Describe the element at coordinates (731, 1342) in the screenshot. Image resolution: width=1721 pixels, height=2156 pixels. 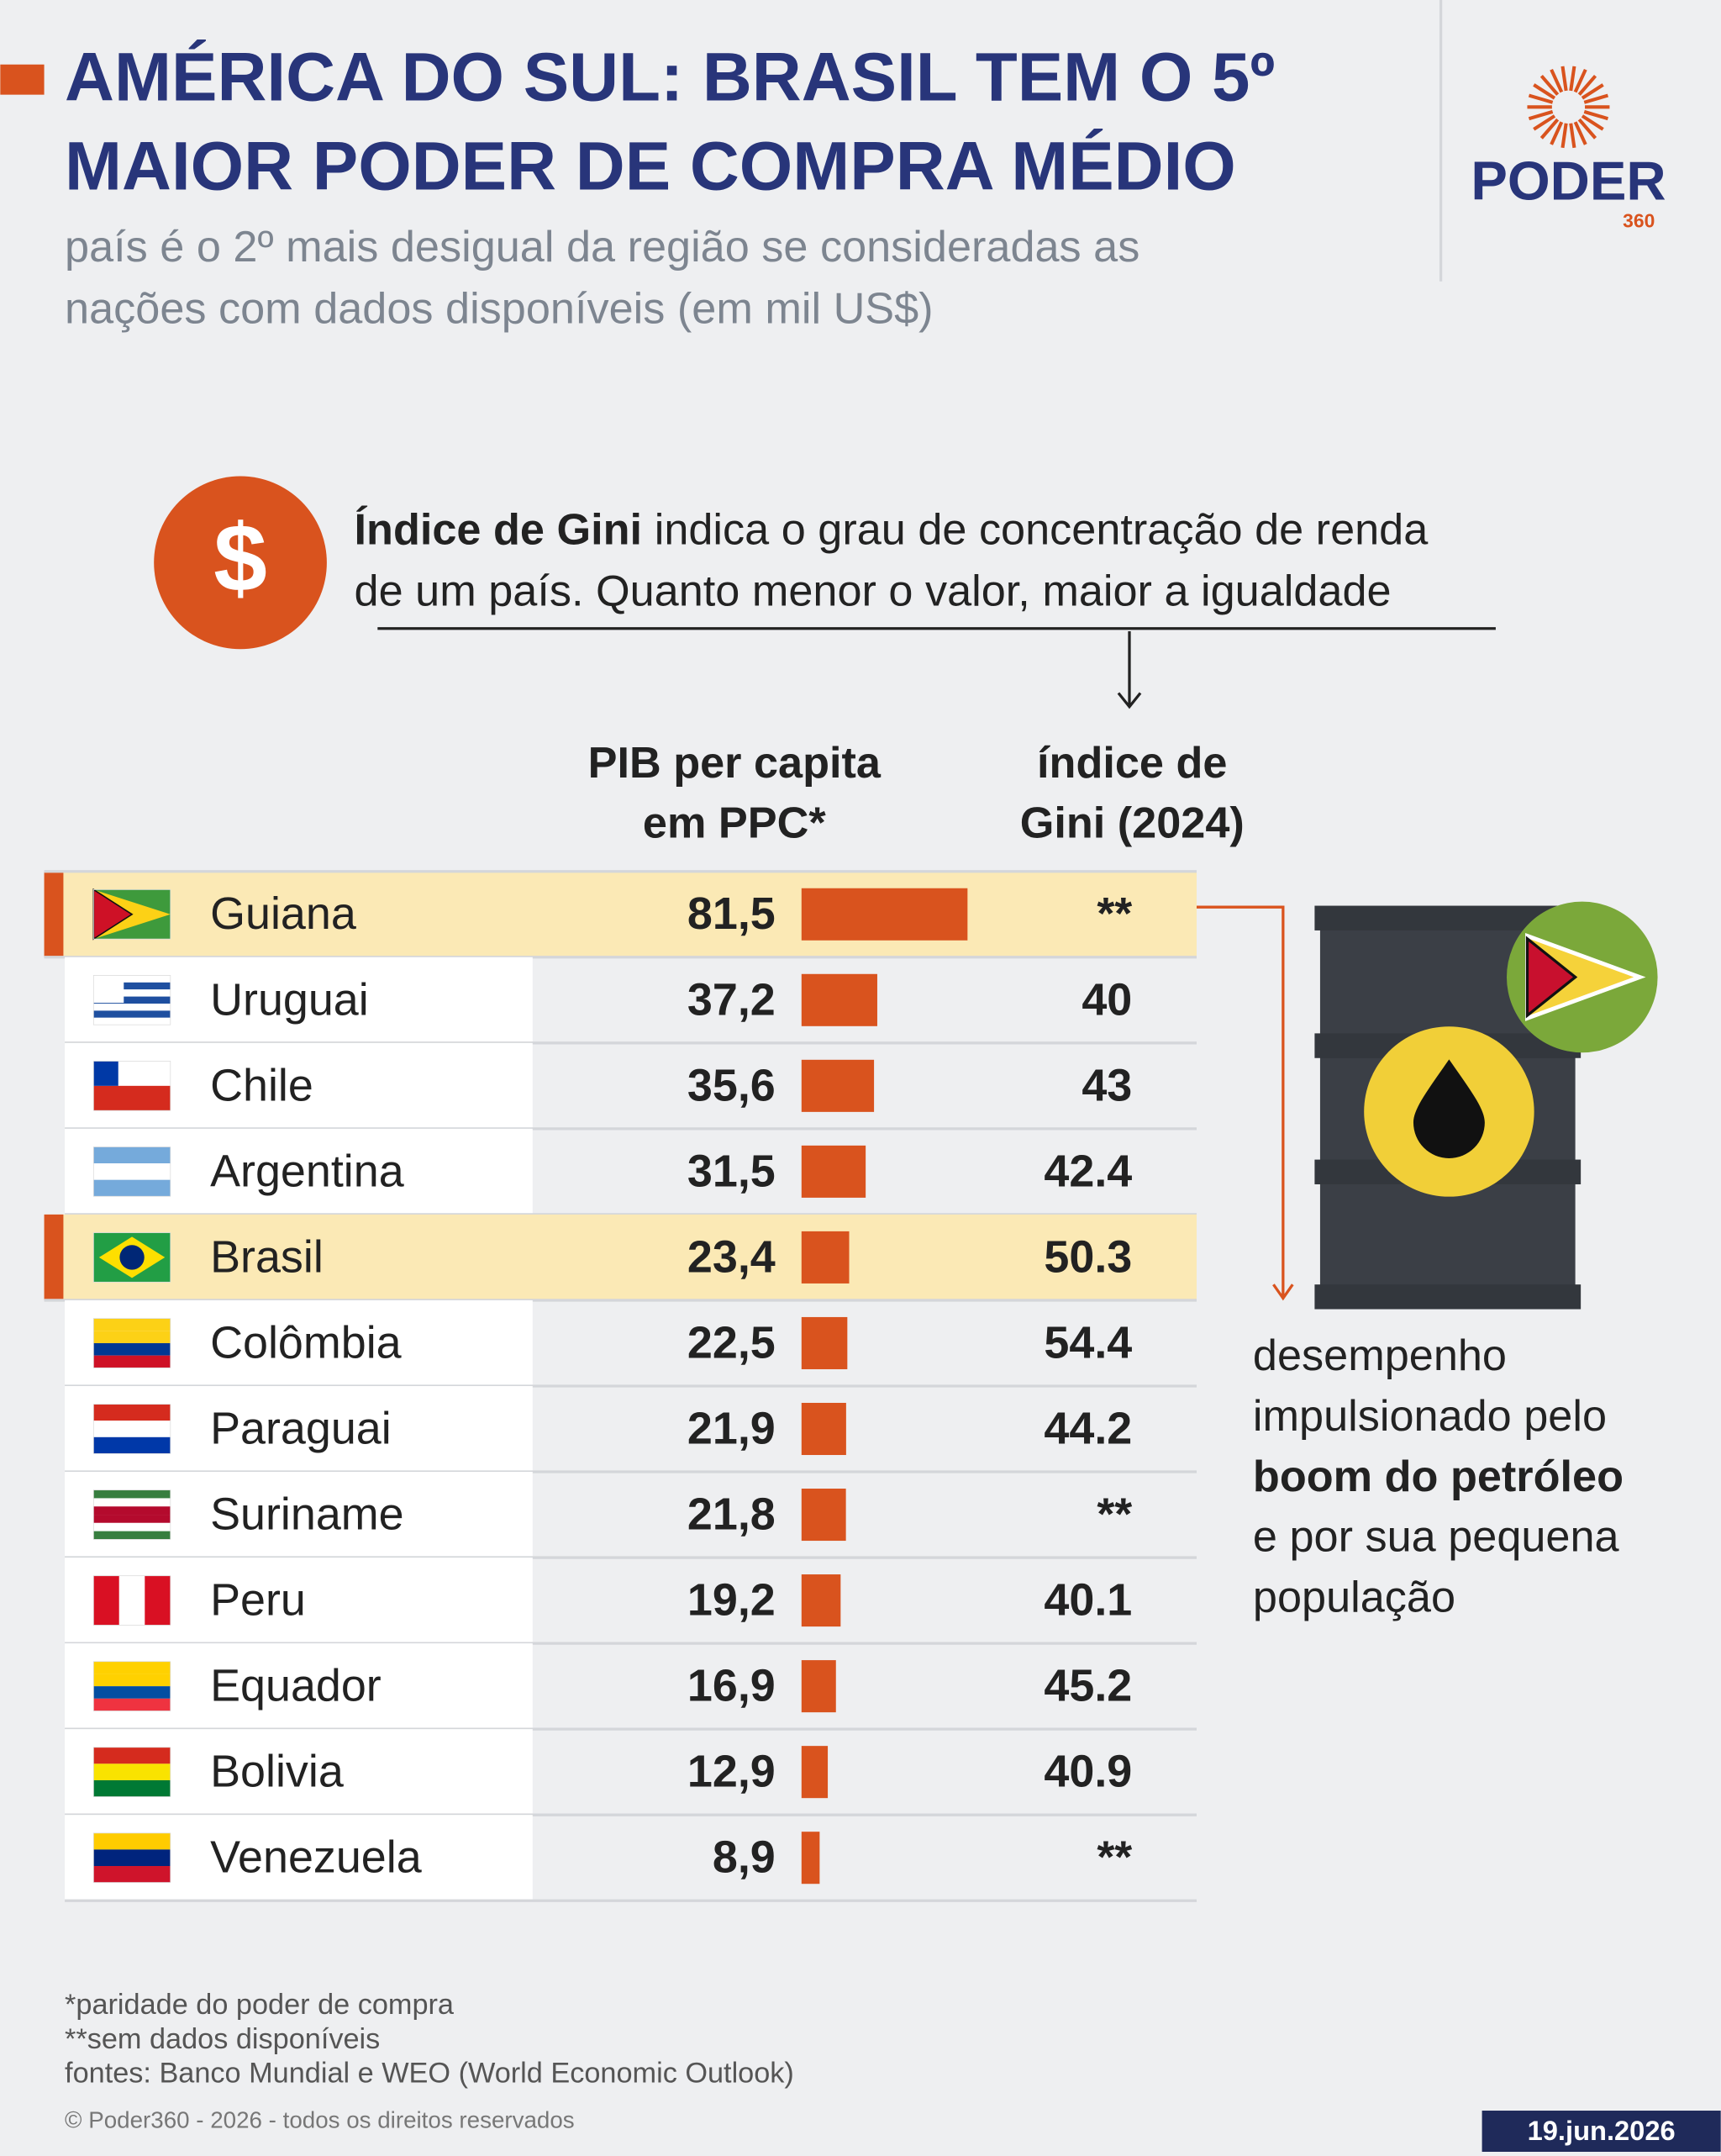
I see `value-label: 22,5` at that location.